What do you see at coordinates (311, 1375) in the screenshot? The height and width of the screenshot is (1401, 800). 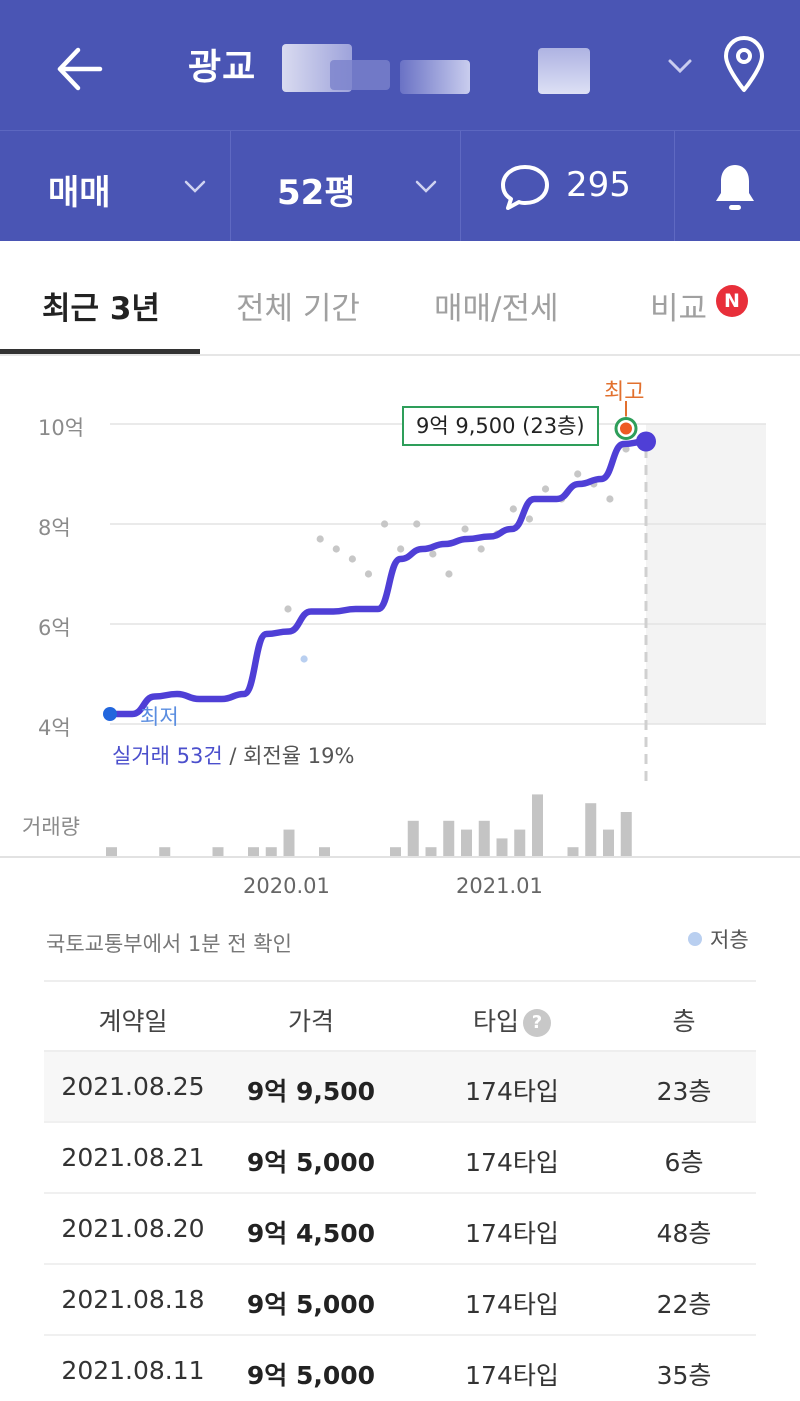 I see `cell-price: 9억 5,000` at bounding box center [311, 1375].